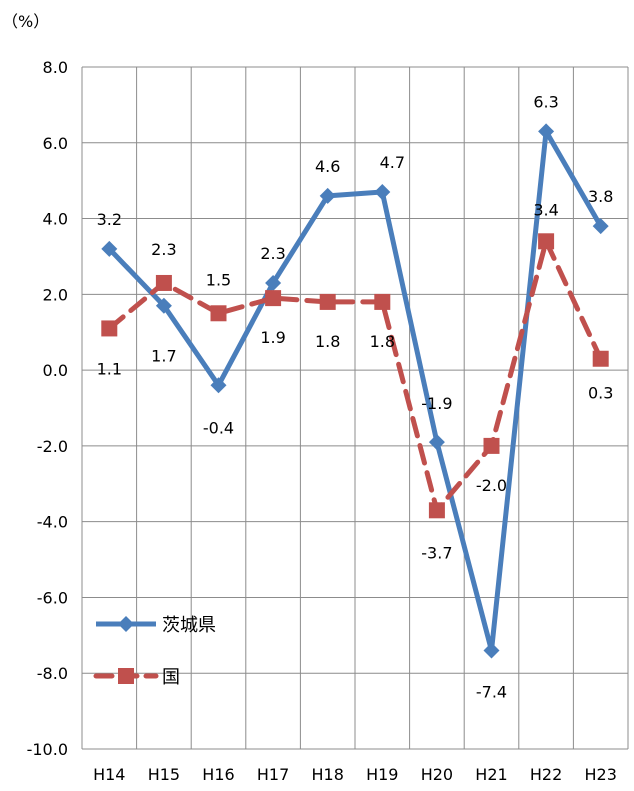 The width and height of the screenshot is (634, 791). Describe the element at coordinates (600, 393) in the screenshot. I see `data-label: 0.3` at that location.